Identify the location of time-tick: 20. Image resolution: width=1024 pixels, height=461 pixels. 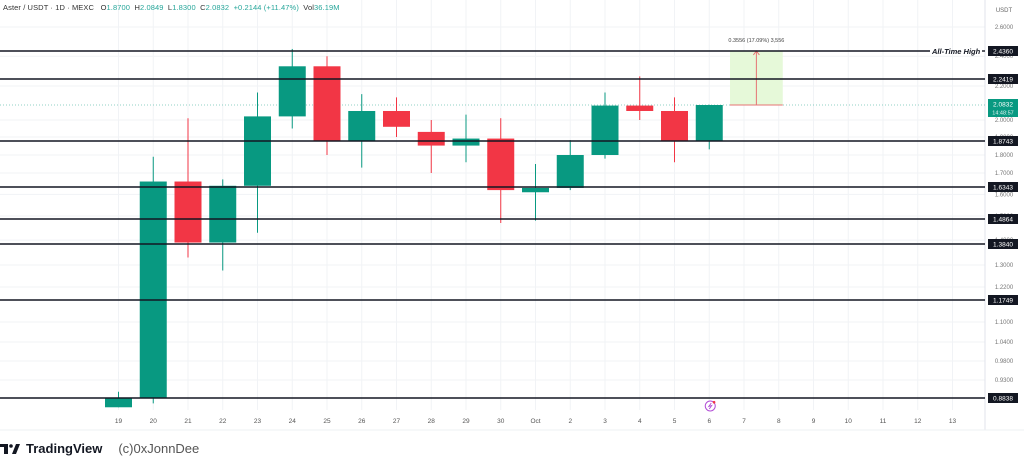
(154, 421).